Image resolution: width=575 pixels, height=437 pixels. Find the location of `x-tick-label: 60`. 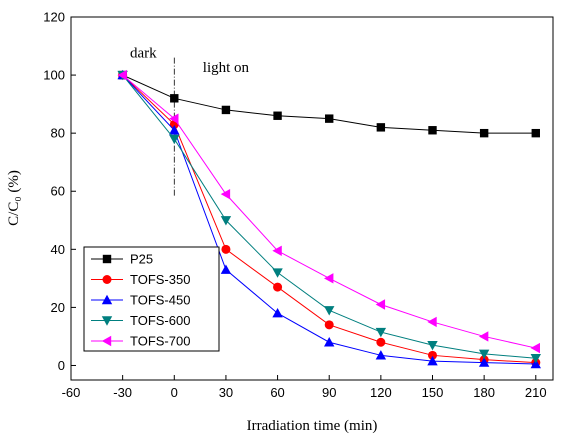

x-tick-label: 60 is located at coordinates (277, 392).